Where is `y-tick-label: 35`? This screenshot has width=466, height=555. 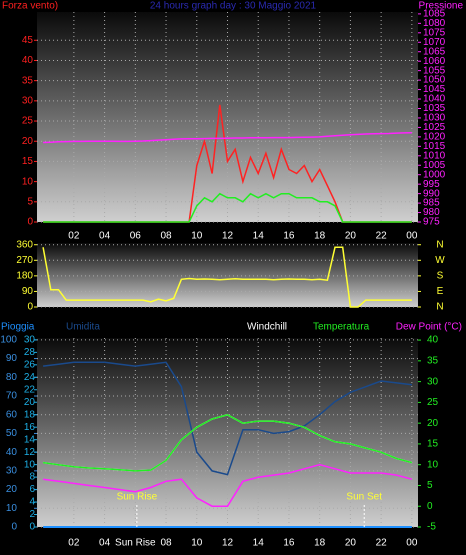
y-tick-label: 35 is located at coordinates (28, 80).